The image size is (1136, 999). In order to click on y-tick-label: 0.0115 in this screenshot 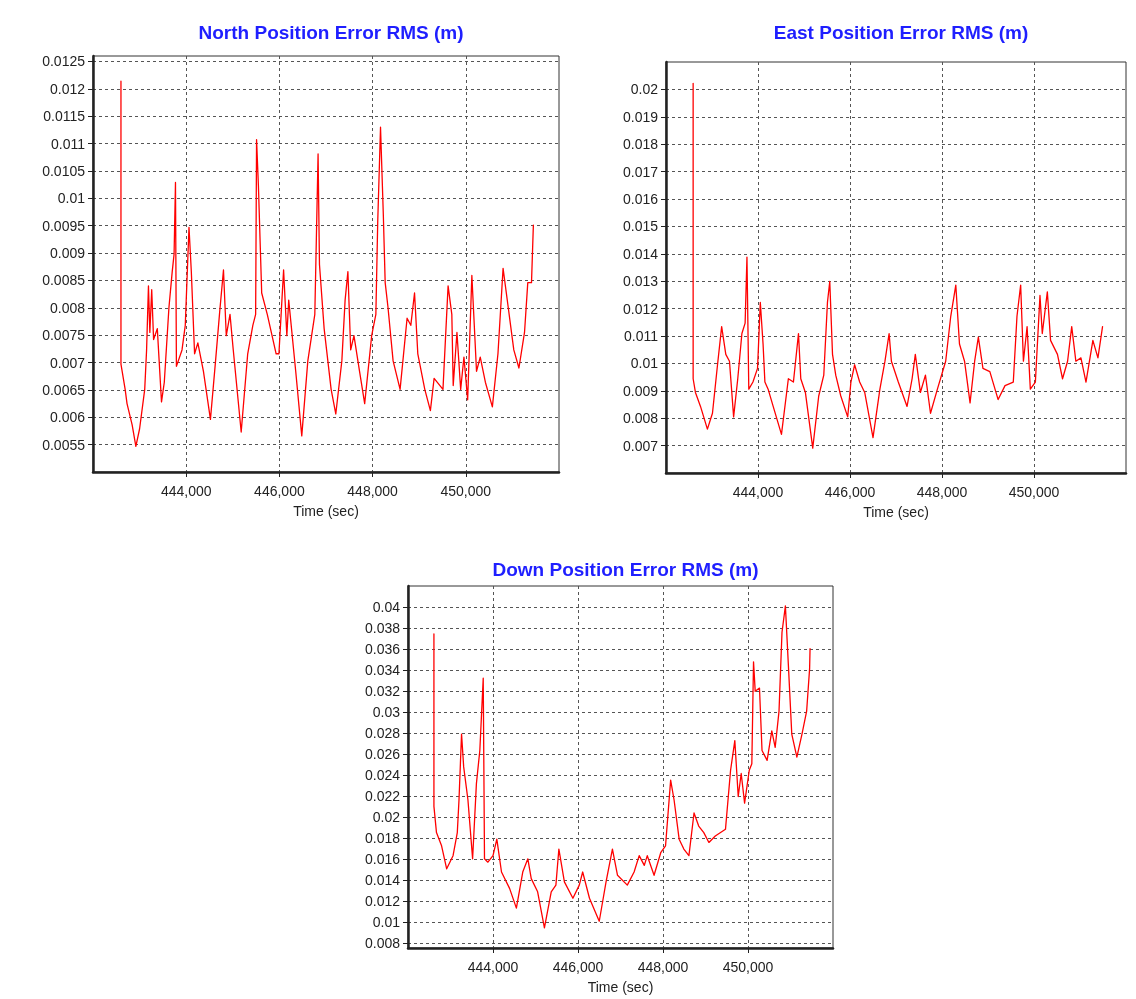, I will do `click(64, 116)`.